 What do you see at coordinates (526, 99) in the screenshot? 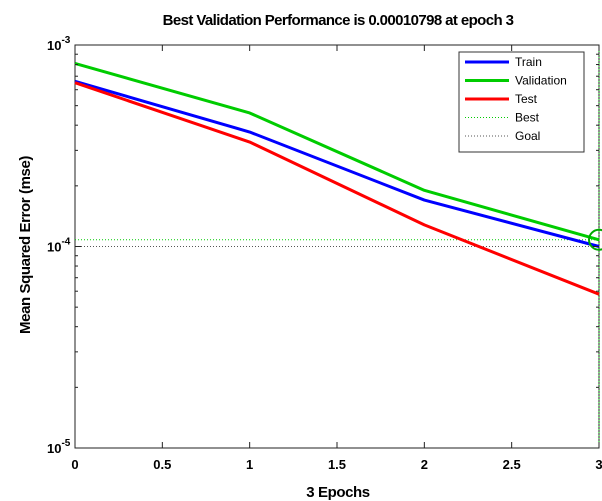
I see `legend-label-test: Test` at bounding box center [526, 99].